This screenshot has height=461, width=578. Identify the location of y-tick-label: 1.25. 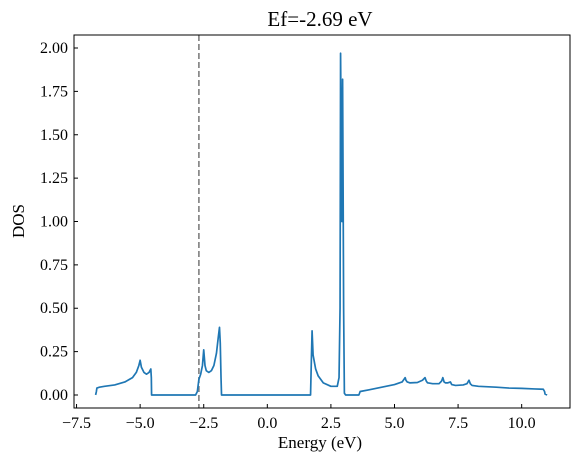
(54, 178).